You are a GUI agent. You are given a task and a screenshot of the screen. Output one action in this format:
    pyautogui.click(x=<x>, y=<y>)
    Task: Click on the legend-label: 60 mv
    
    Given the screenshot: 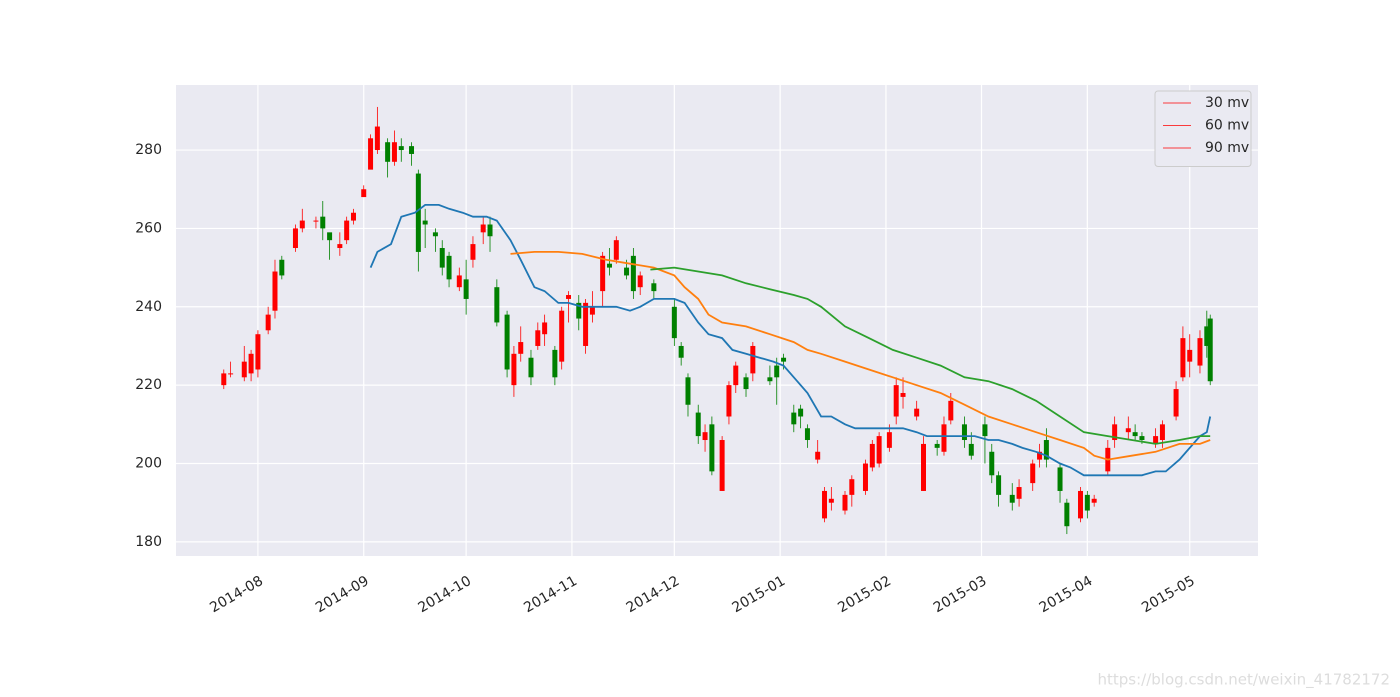 What is the action you would take?
    pyautogui.click(x=1227, y=126)
    